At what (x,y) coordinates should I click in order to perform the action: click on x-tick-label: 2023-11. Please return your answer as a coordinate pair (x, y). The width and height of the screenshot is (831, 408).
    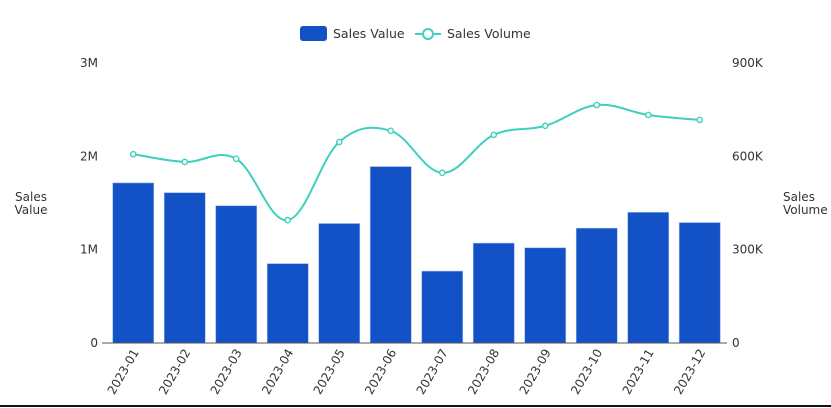
    Looking at the image, I should click on (638, 372).